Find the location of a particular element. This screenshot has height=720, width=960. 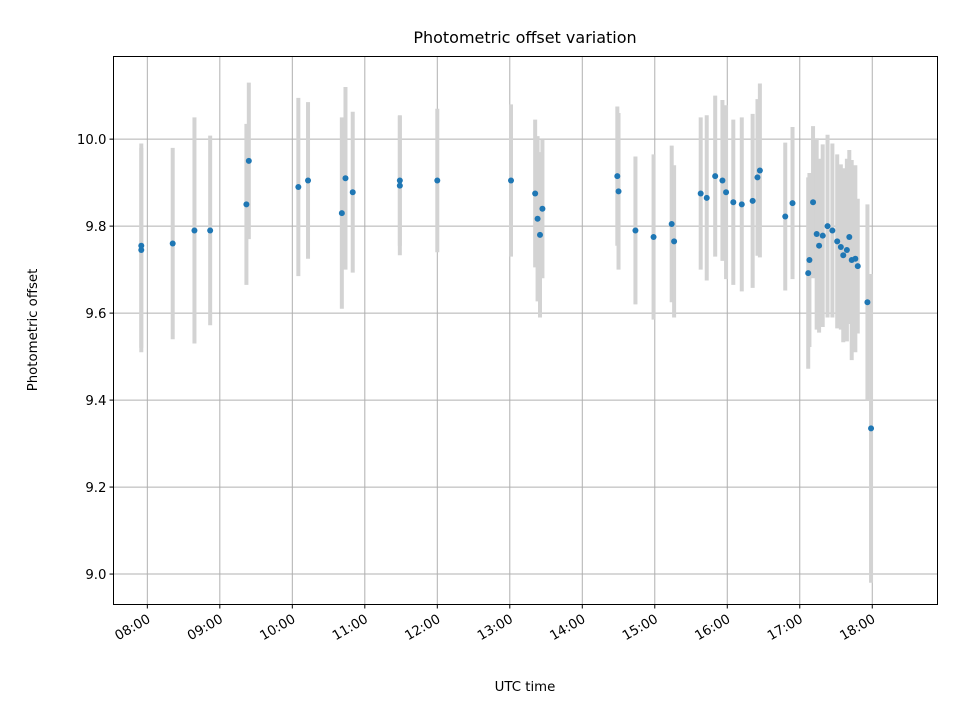

x-tick-label: 17:00 is located at coordinates (785, 628).